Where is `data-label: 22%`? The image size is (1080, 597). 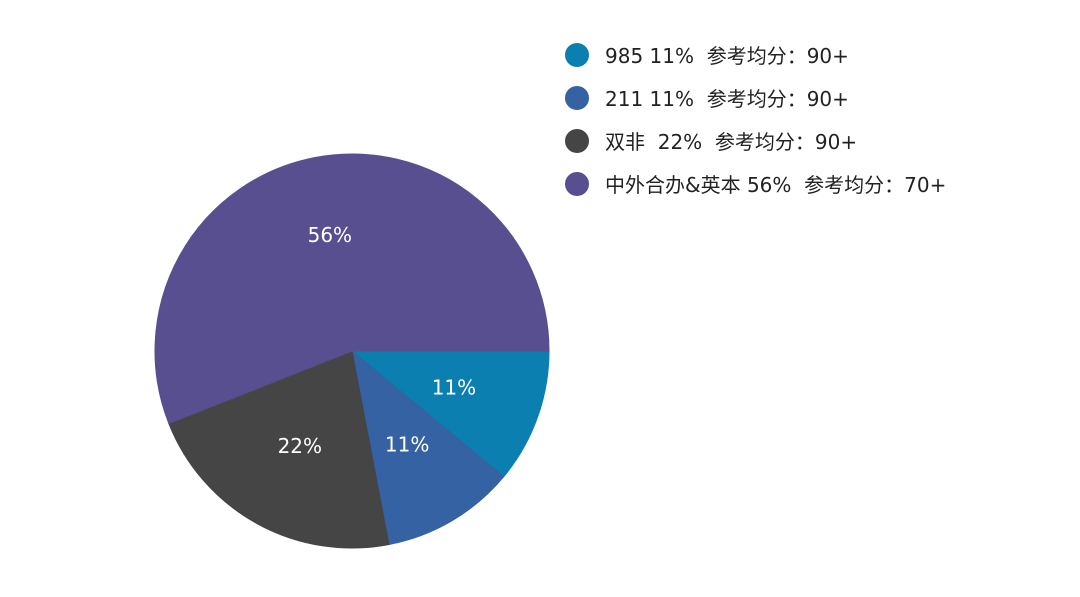
data-label: 22% is located at coordinates (300, 446).